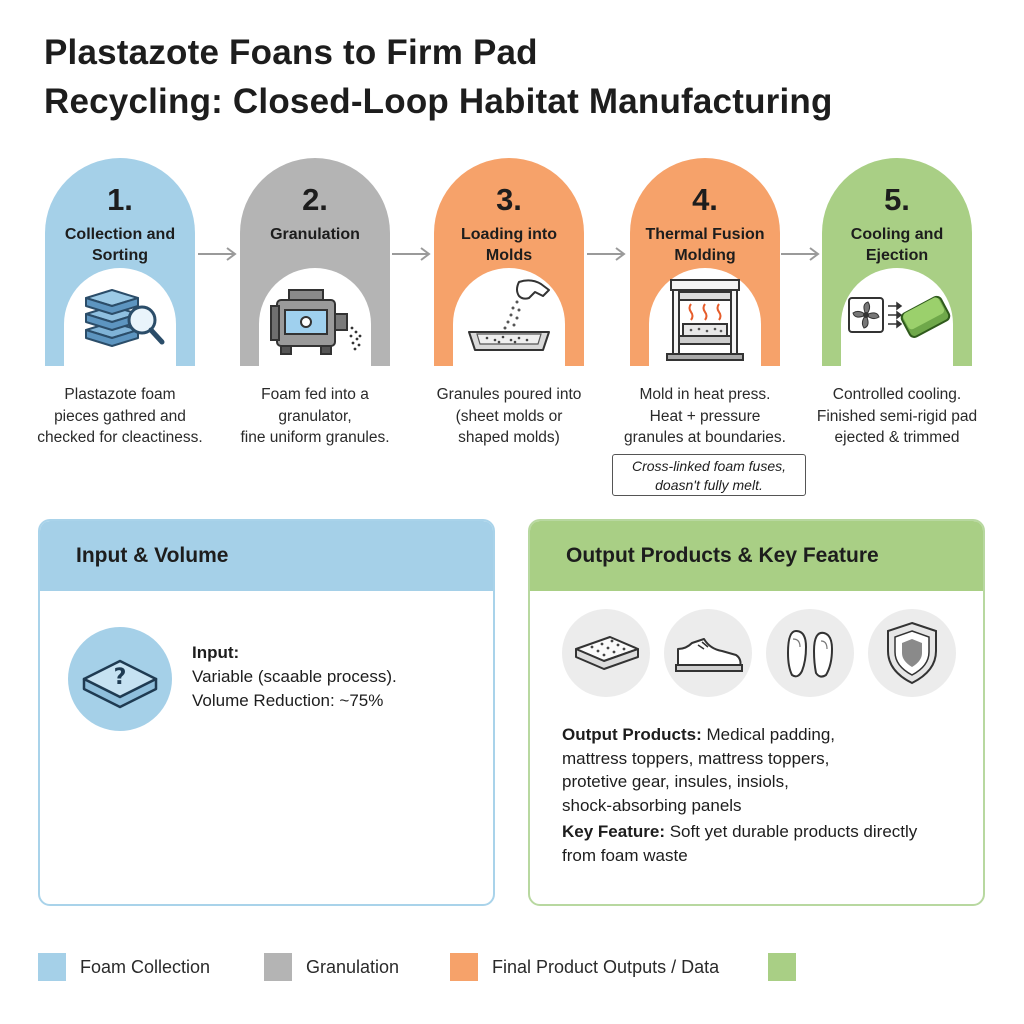 The width and height of the screenshot is (1024, 1024). Describe the element at coordinates (606, 967) in the screenshot. I see `legend-label-final-outputs: Final Product Outputs / Data` at that location.